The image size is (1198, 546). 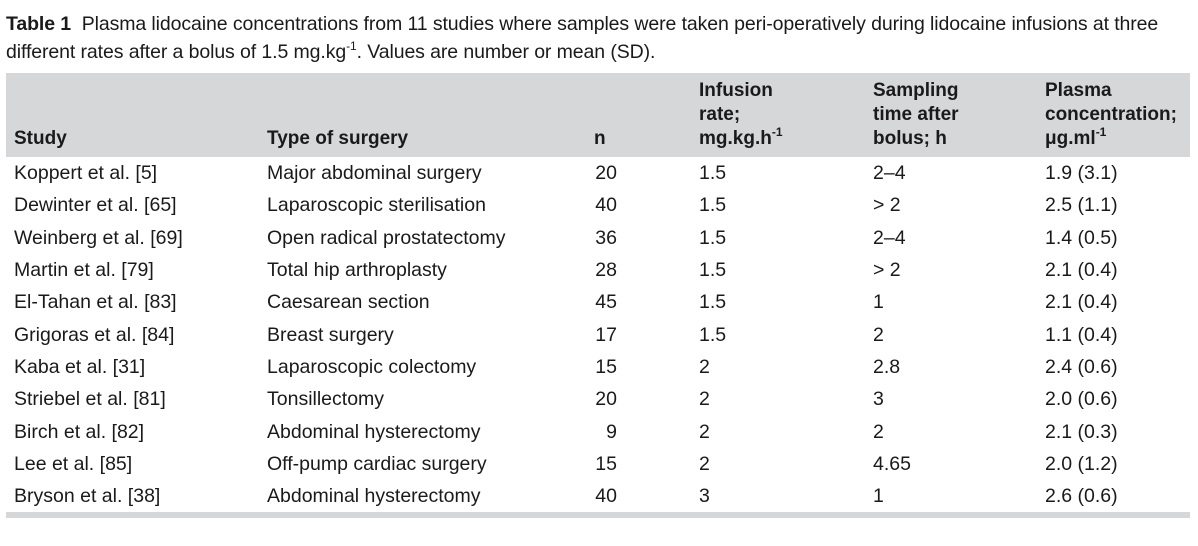 I want to click on cell-type-of-surgery: Laparoscopic colectomy, so click(x=372, y=366).